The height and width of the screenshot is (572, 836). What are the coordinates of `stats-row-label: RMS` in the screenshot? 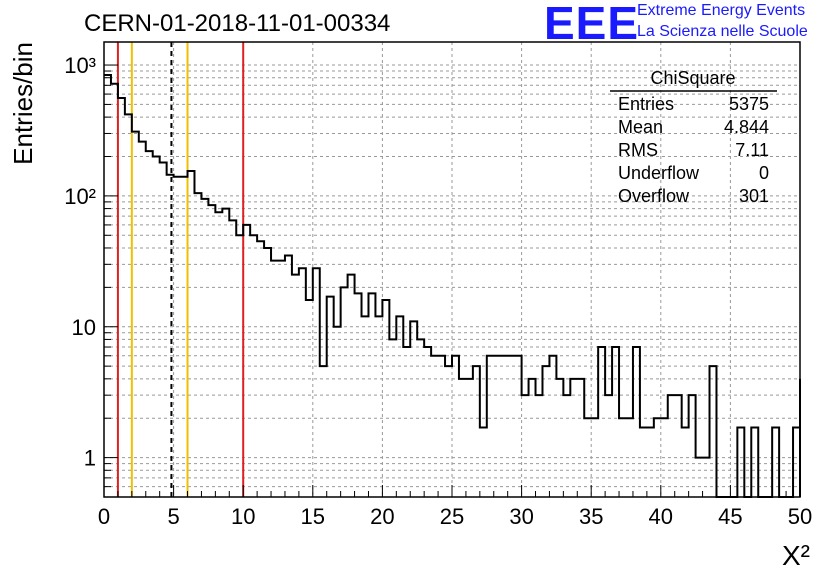 It's located at (638, 150).